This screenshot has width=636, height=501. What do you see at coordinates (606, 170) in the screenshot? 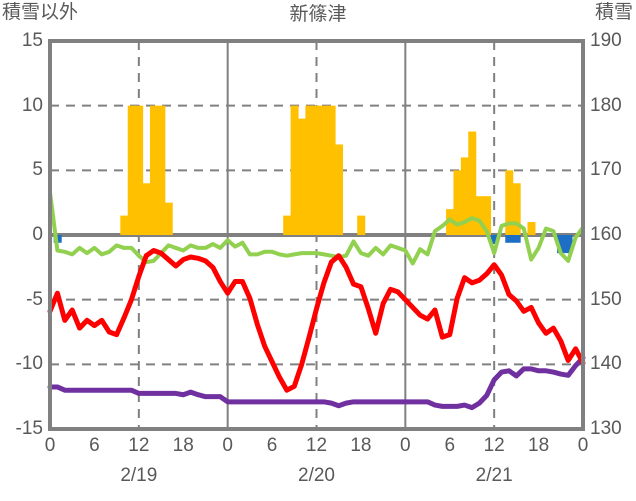
I see `y-axis-tick-right: 170` at bounding box center [606, 170].